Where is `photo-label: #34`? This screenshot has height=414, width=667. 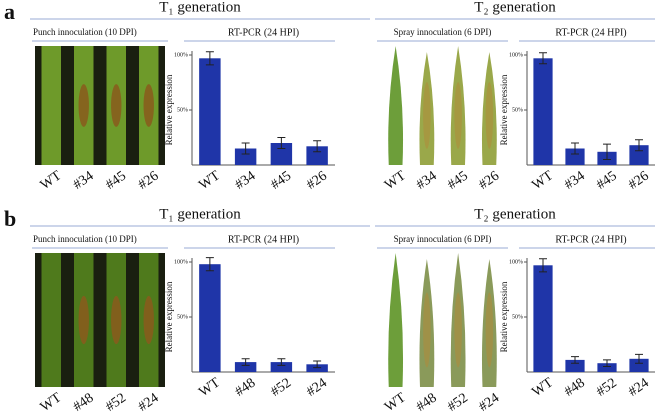
photo-label: #34 is located at coordinates (427, 181).